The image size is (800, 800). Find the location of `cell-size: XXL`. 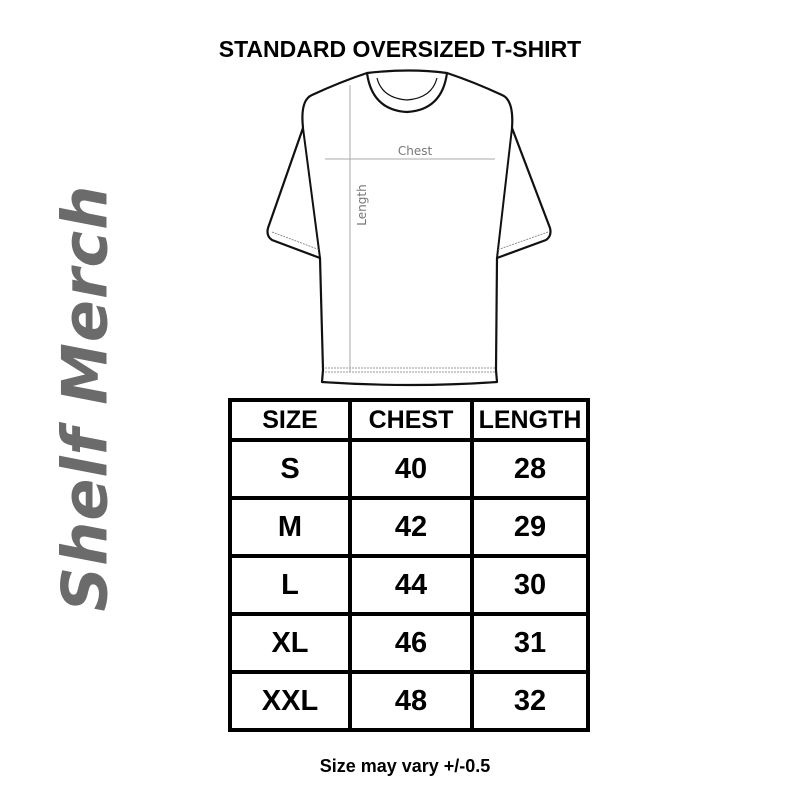

cell-size: XXL is located at coordinates (290, 701).